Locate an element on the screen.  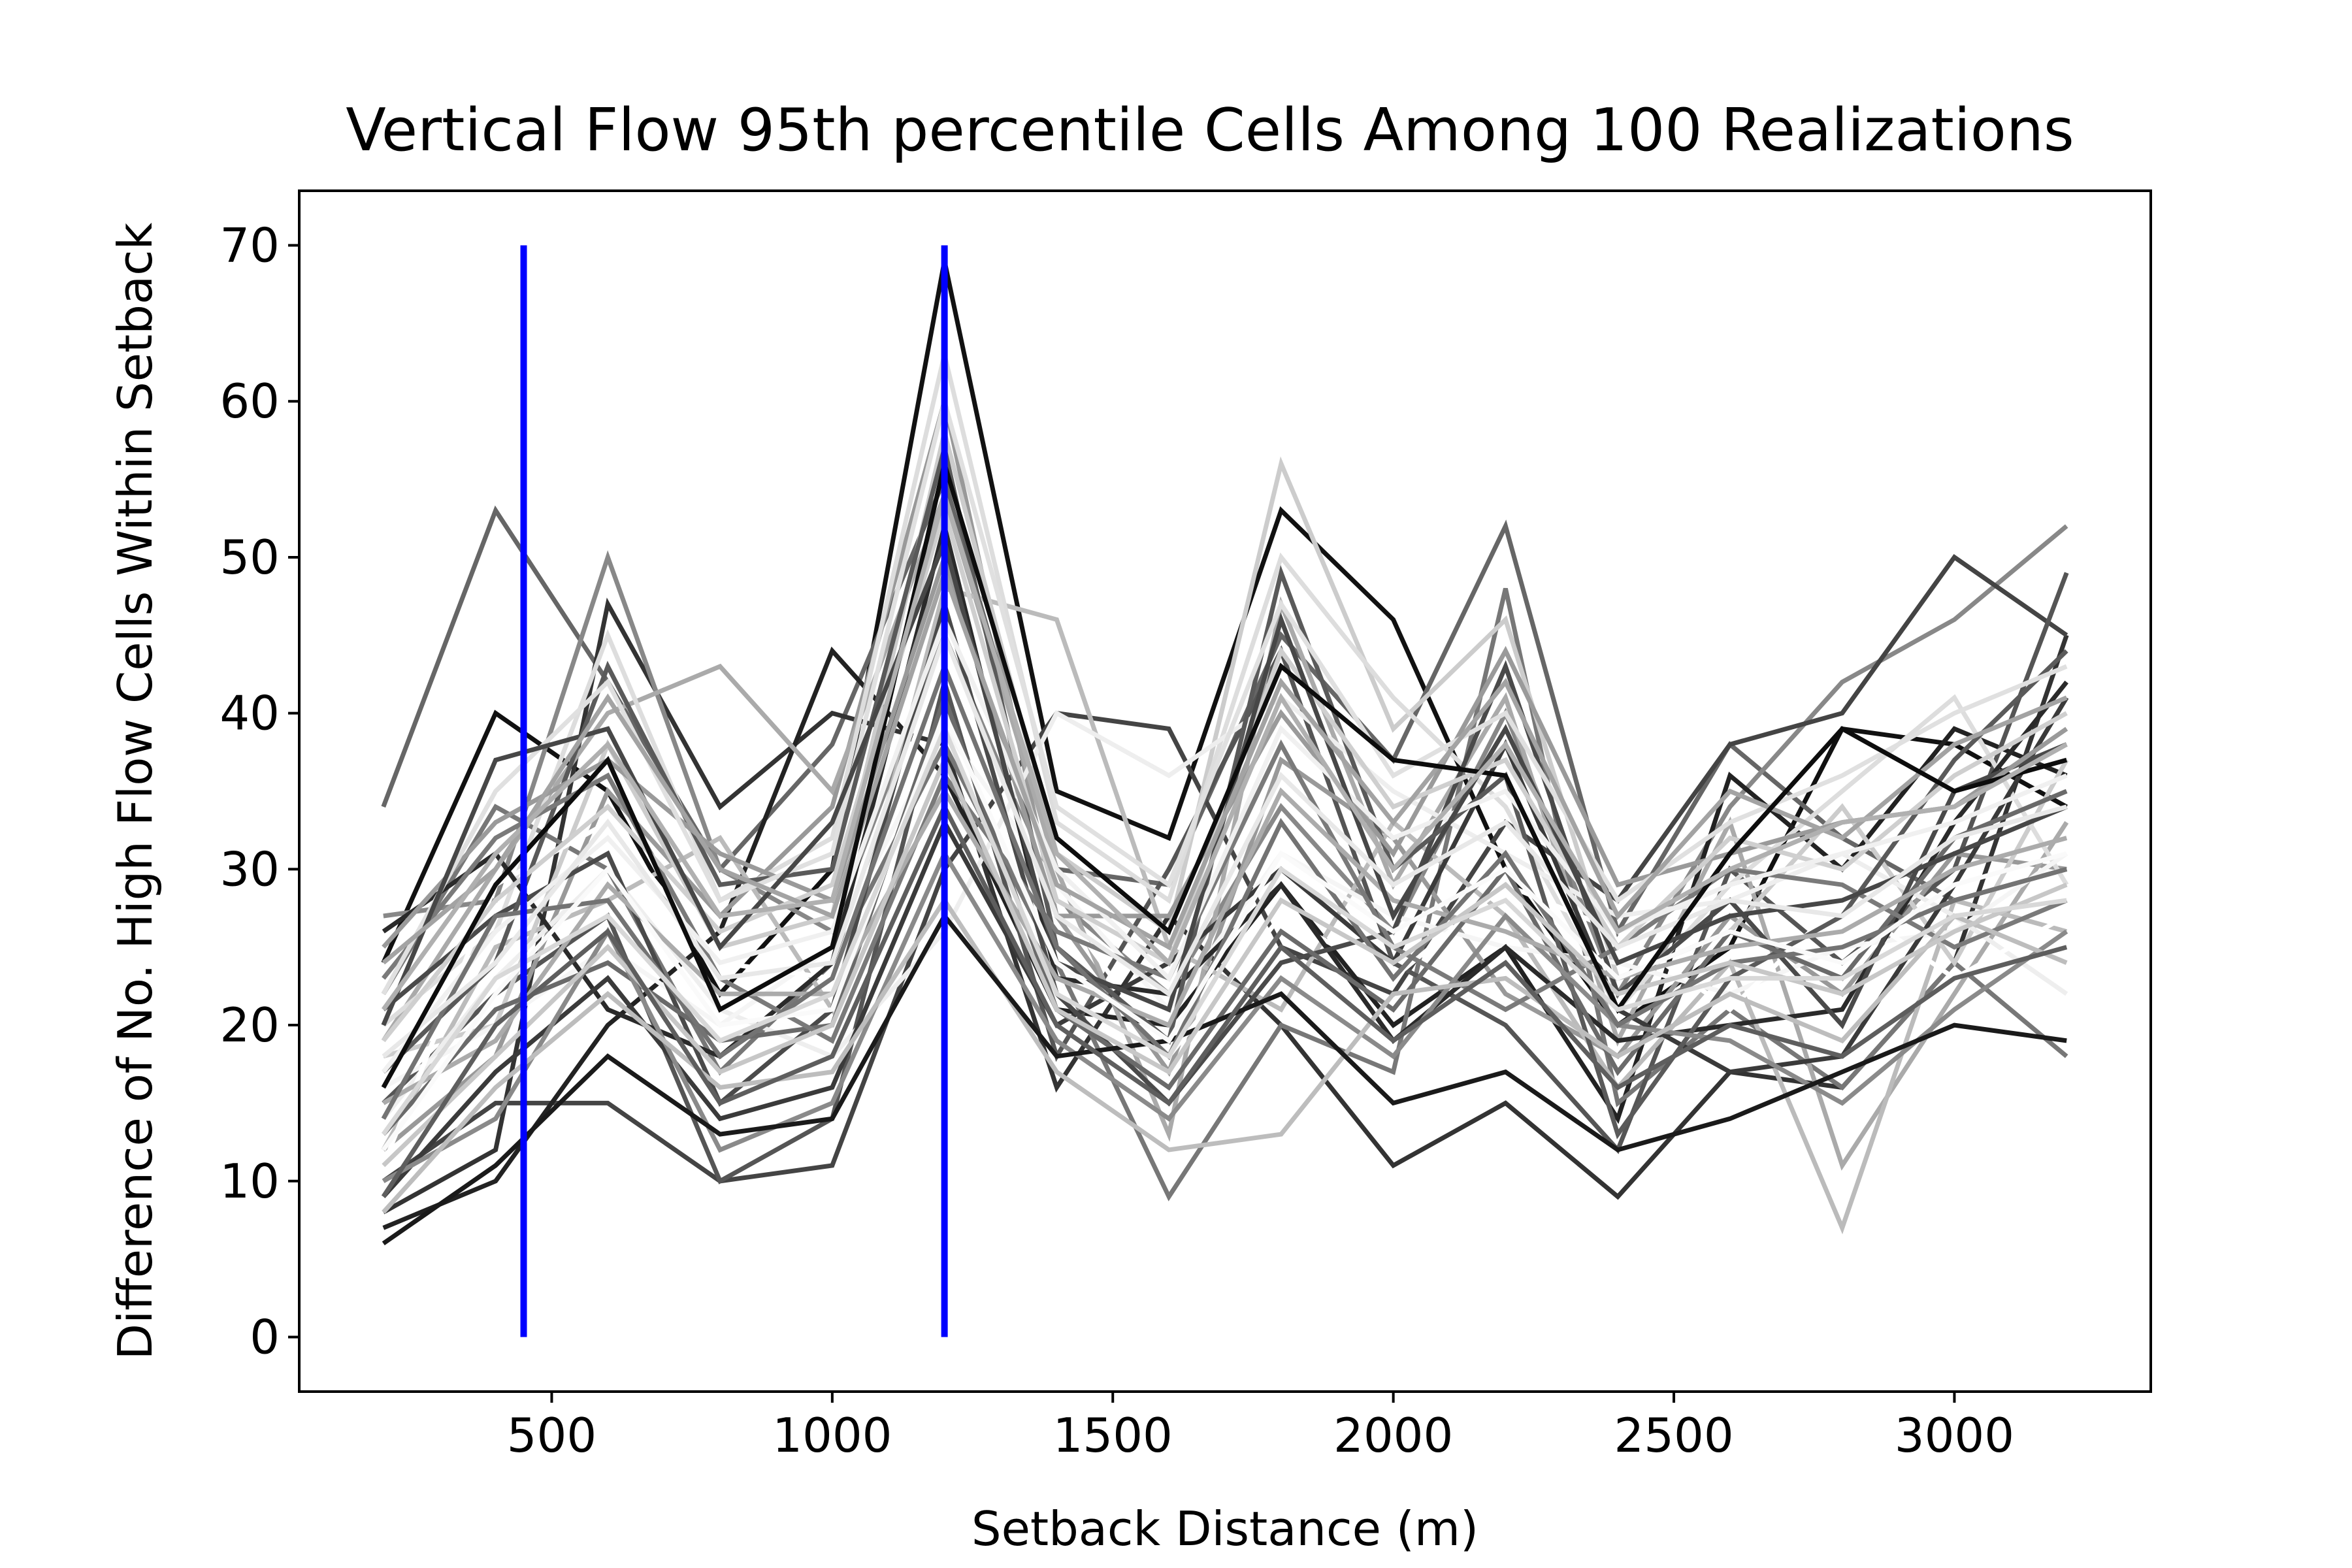
x-axis-label: Setback Distance (m) is located at coordinates (1225, 1528).